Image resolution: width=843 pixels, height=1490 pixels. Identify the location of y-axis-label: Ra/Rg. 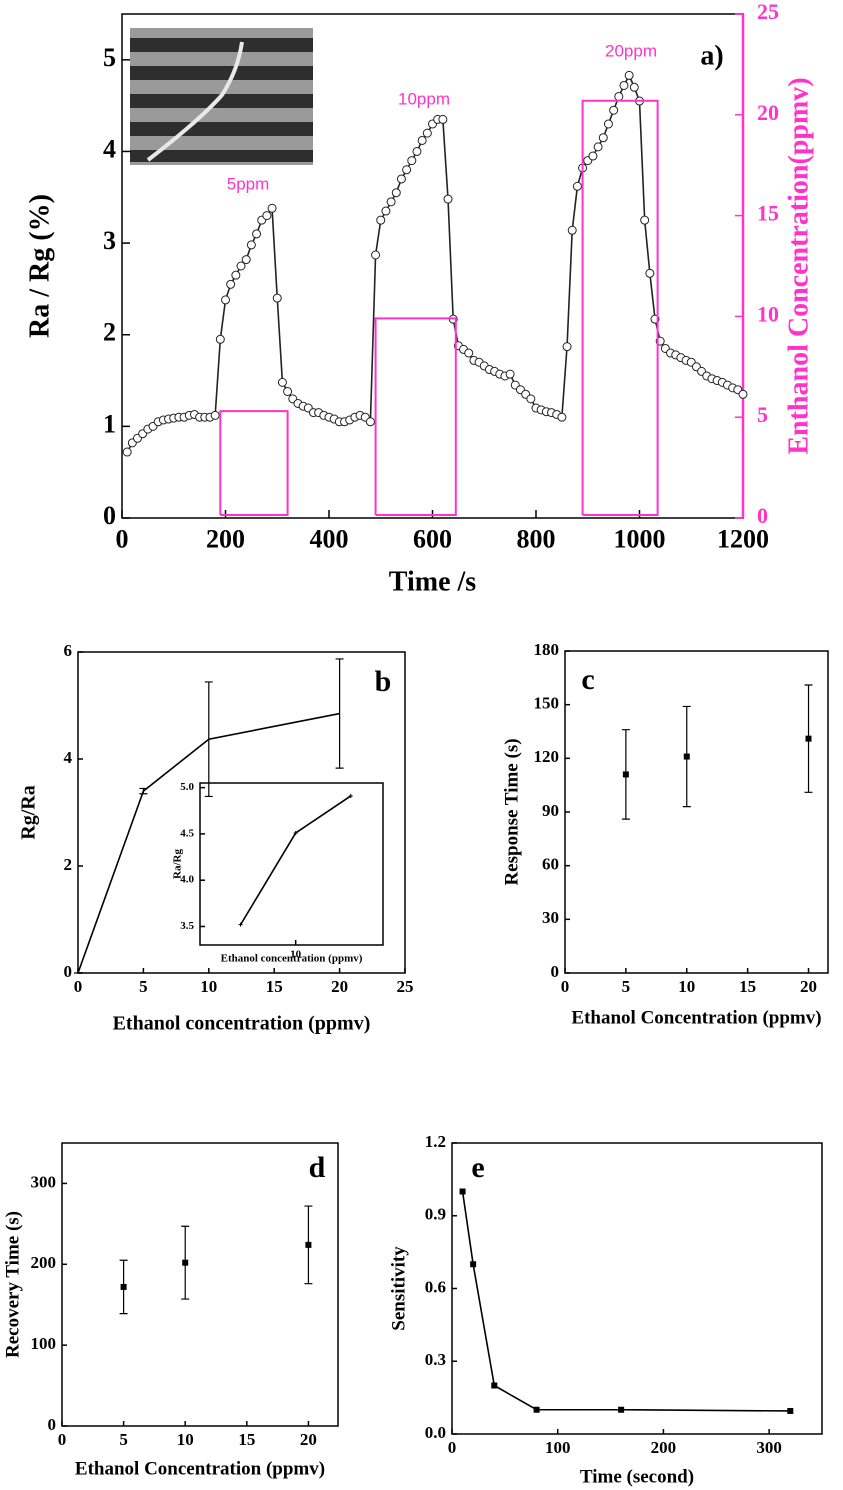
(178, 864).